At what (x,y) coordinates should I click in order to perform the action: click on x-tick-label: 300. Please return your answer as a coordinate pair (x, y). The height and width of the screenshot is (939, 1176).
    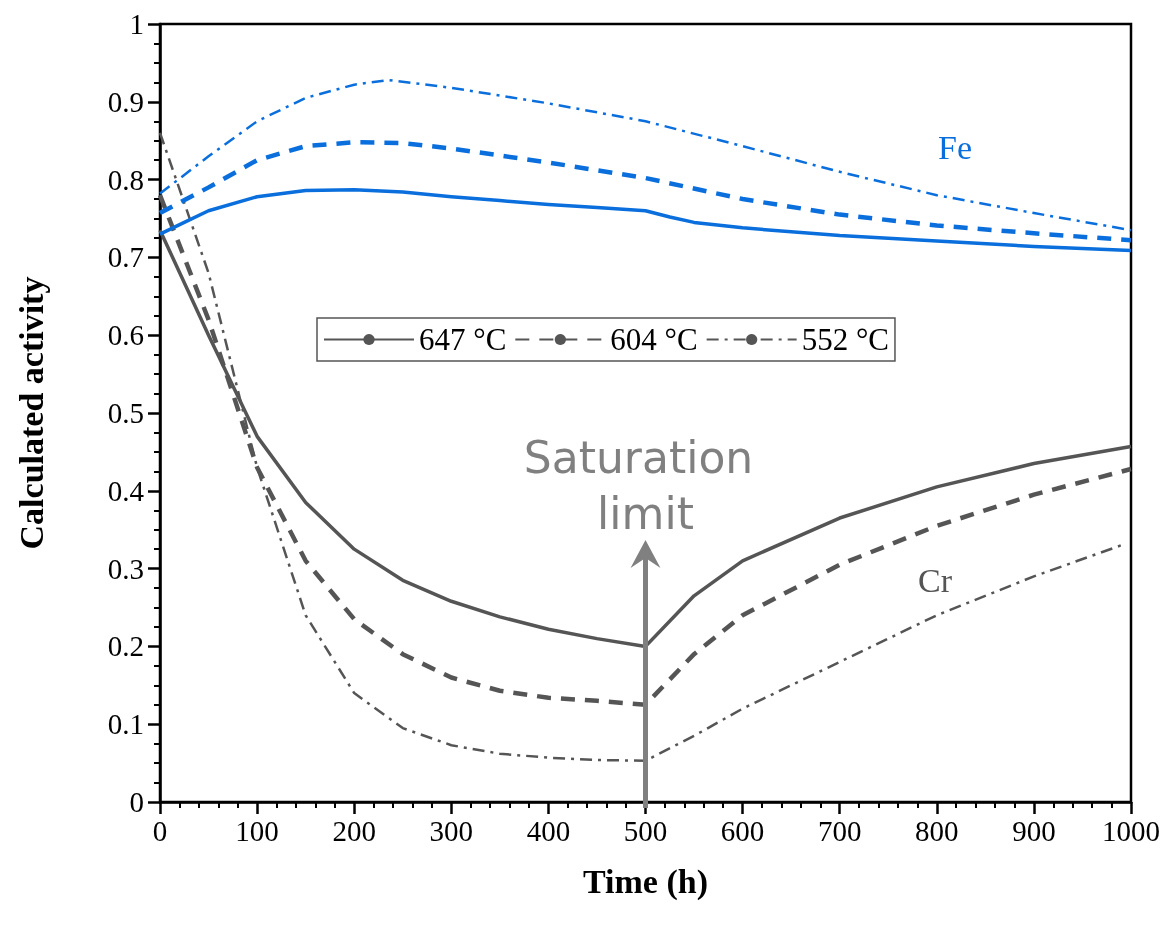
    Looking at the image, I should click on (451, 830).